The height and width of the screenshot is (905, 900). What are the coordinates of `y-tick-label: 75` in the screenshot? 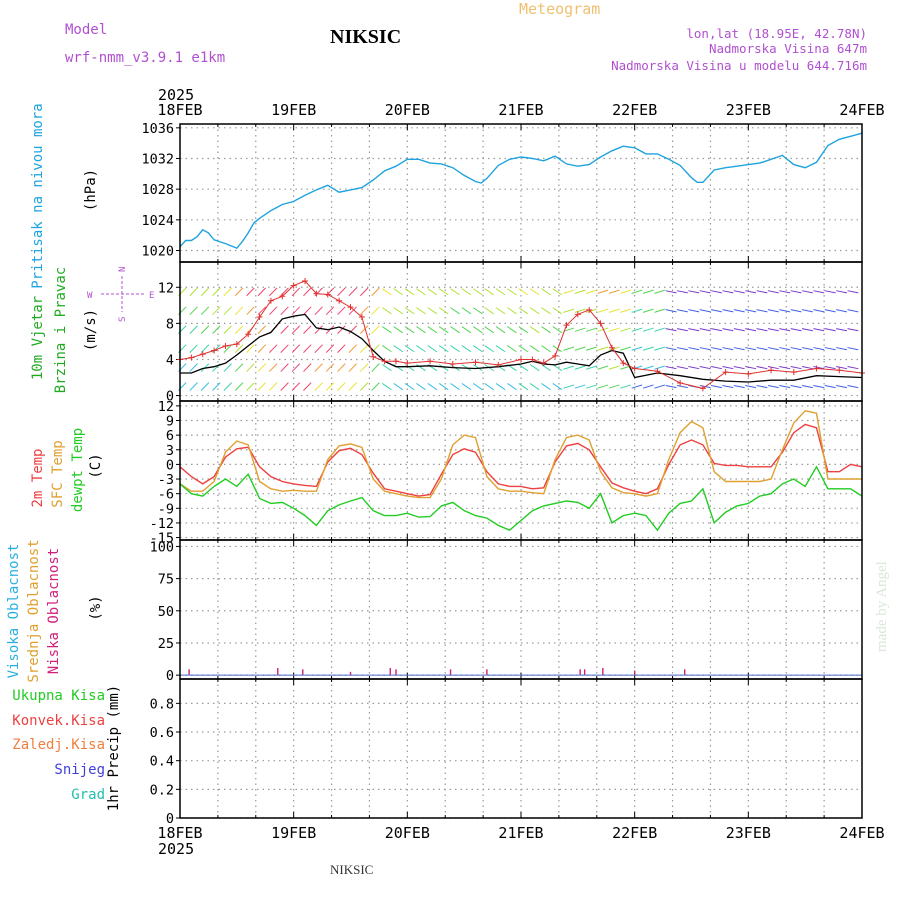 It's located at (166, 580).